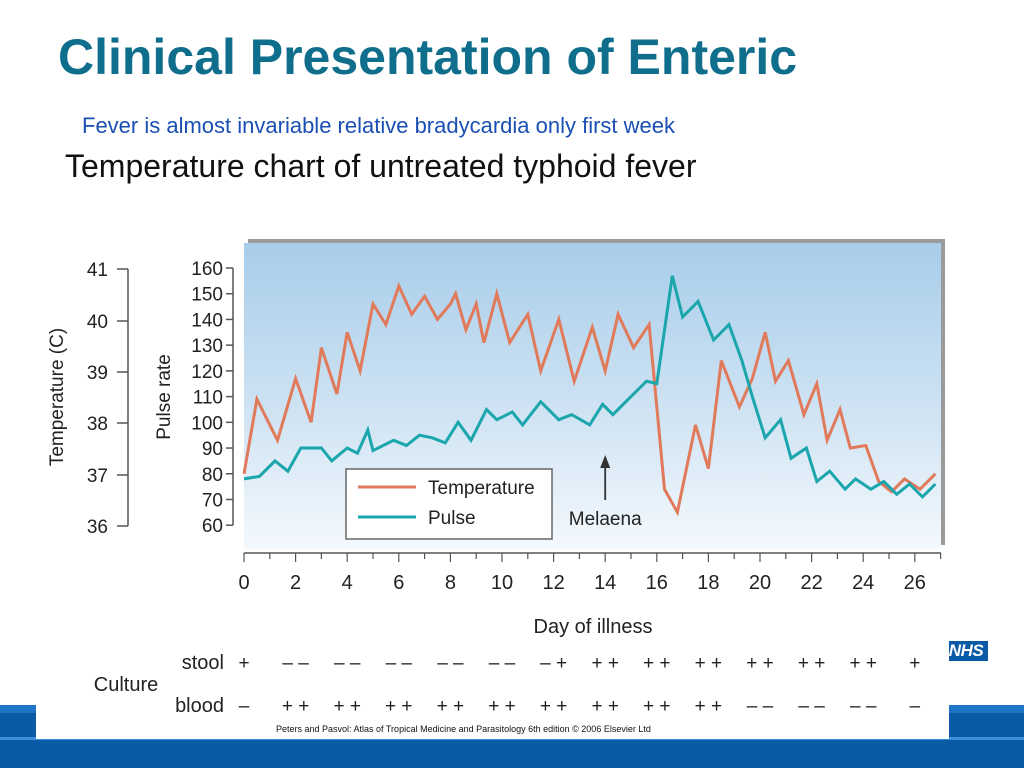  What do you see at coordinates (207, 346) in the screenshot?
I see `pulse-tick-label: 130` at bounding box center [207, 346].